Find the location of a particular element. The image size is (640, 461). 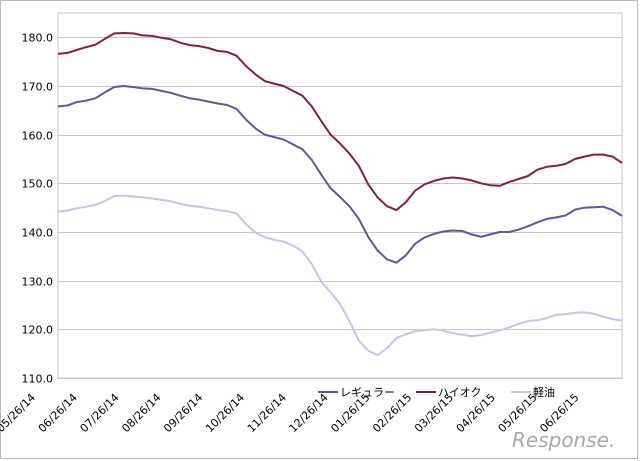

y-axis-tick-labels: 110.0 120.0 130.0 140.0 150.0 160.0 170.0 180.0 is located at coordinates (38, 209).